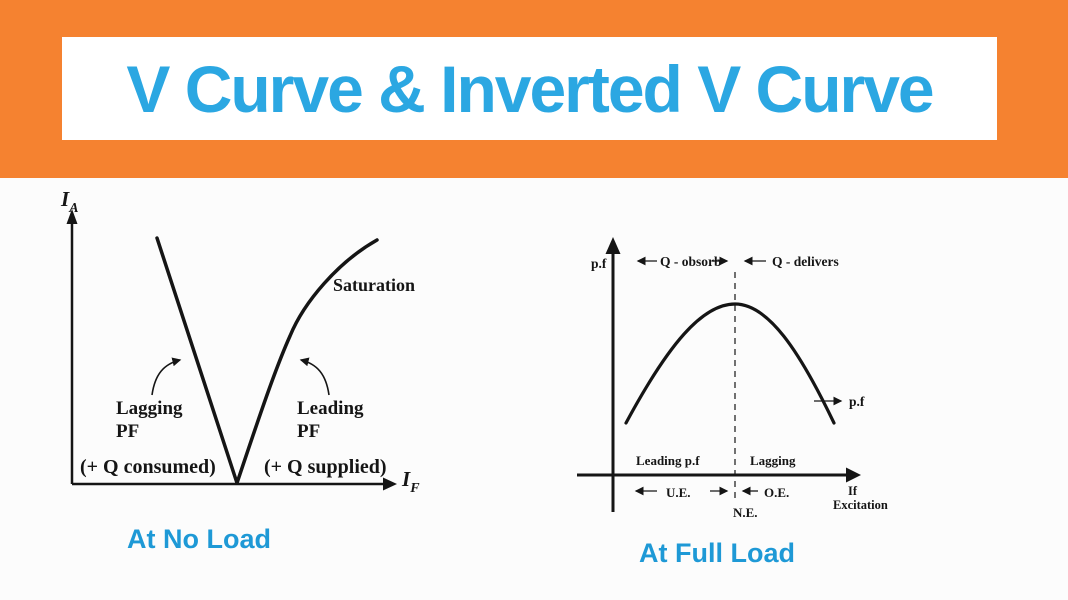 The image size is (1068, 600). I want to click on leading-pointer-arrow-icon, so click(314, 376).